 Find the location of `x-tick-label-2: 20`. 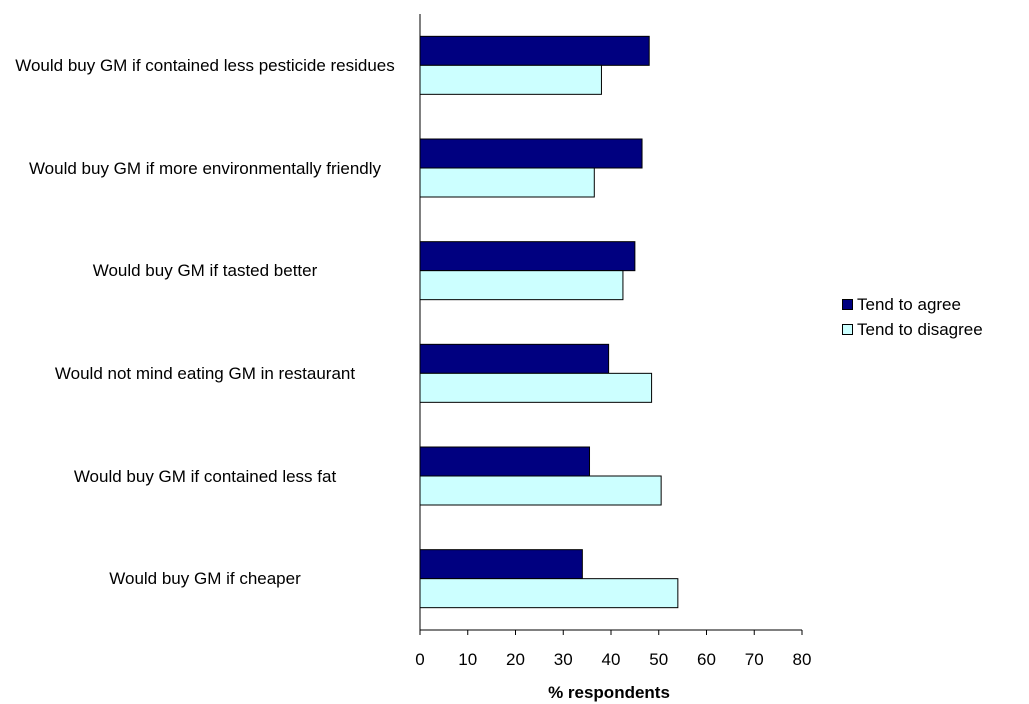

x-tick-label-2: 20 is located at coordinates (515, 659).